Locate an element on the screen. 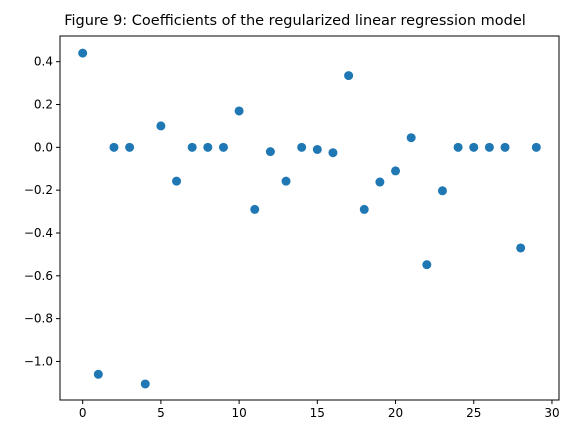 The width and height of the screenshot is (575, 435). x-tick-label: 5 is located at coordinates (161, 413).